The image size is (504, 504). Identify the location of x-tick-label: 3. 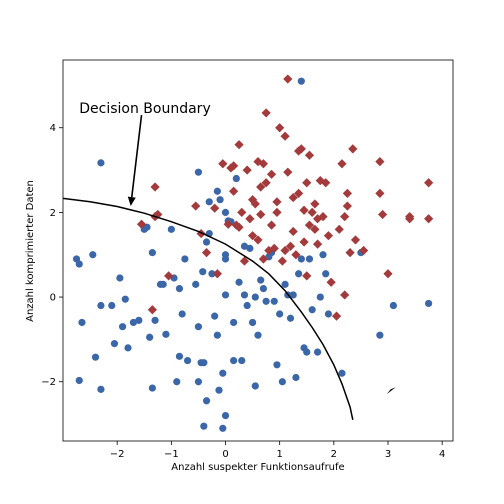
(388, 454).